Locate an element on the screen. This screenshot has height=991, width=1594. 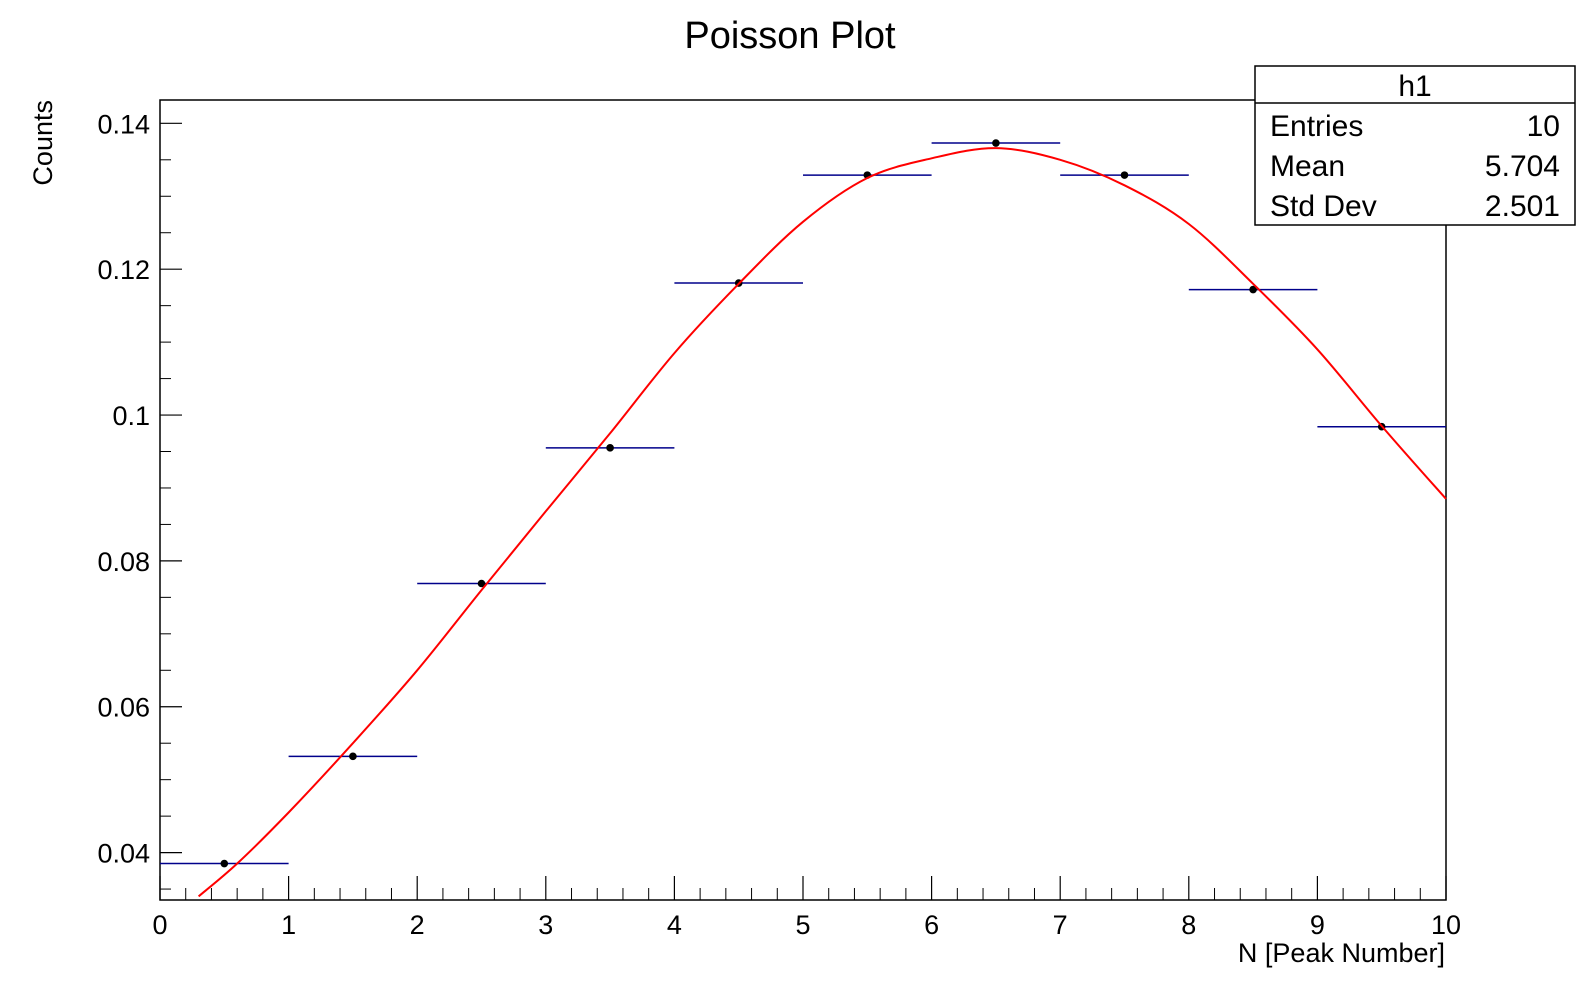
x-tick-label: 6 is located at coordinates (931, 925).